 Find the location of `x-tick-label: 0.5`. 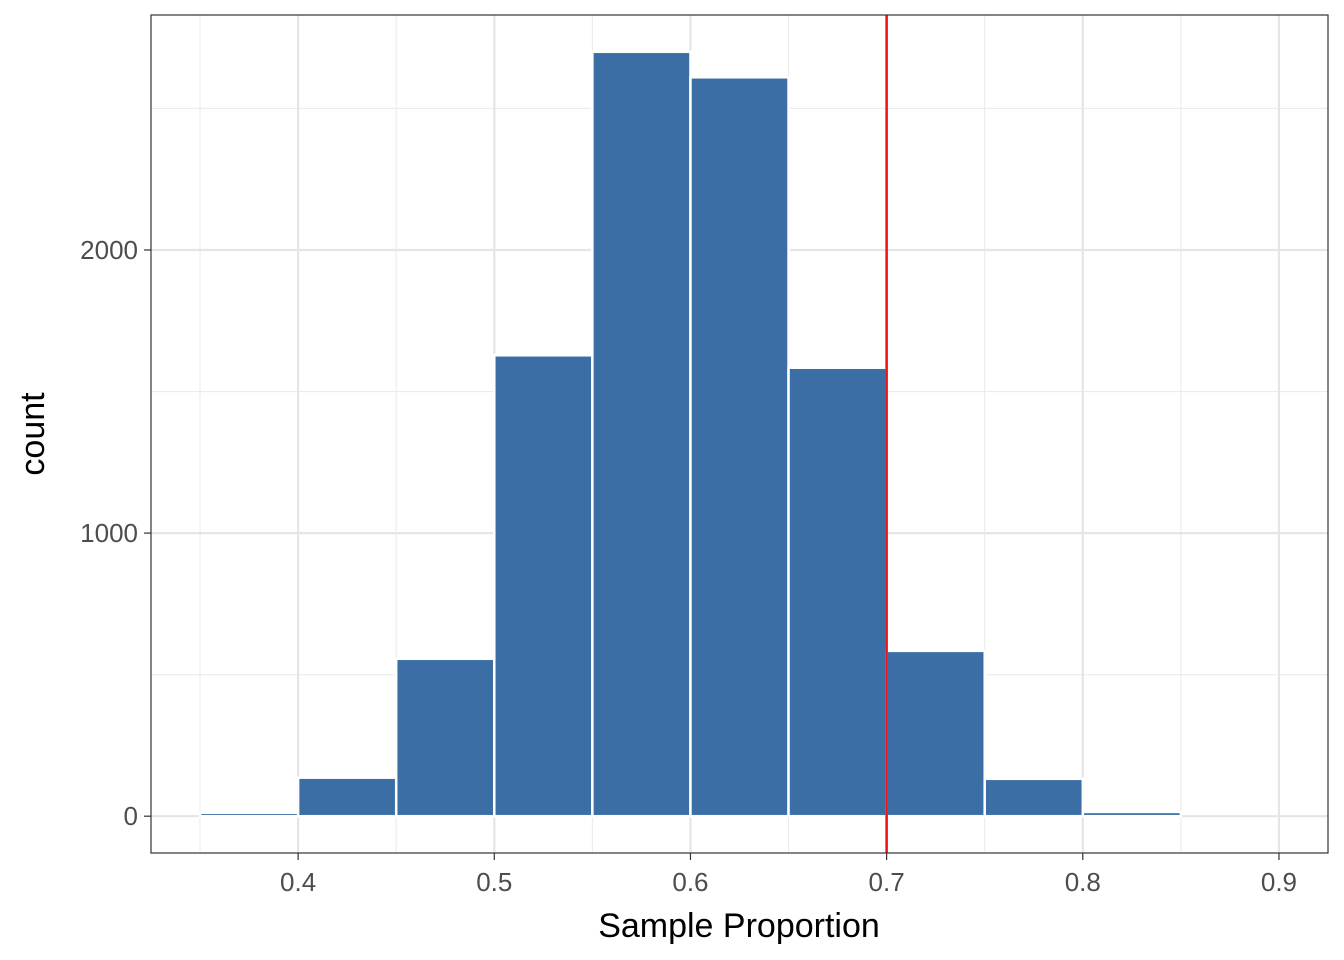

x-tick-label: 0.5 is located at coordinates (494, 882).